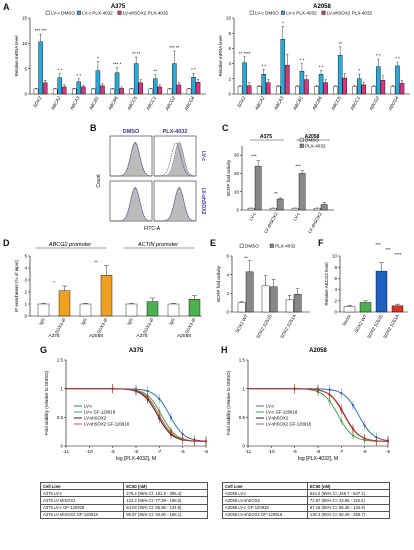 The image size is (414, 550). I want to click on cell-line-label: A375, so click(54, 336).